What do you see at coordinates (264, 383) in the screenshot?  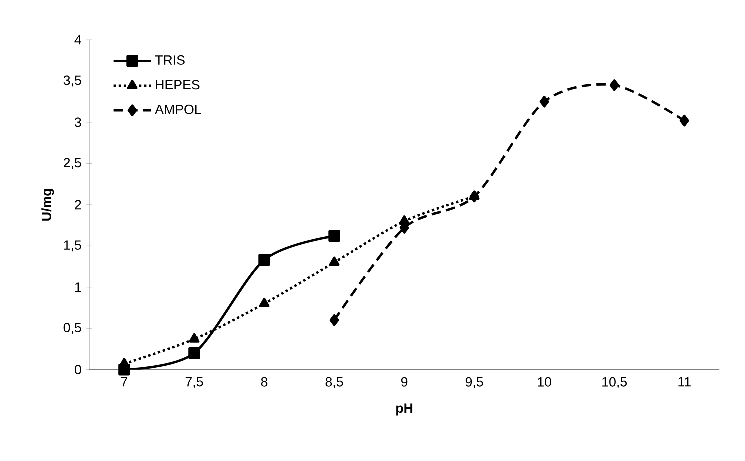 I see `x-tick-label: 8` at bounding box center [264, 383].